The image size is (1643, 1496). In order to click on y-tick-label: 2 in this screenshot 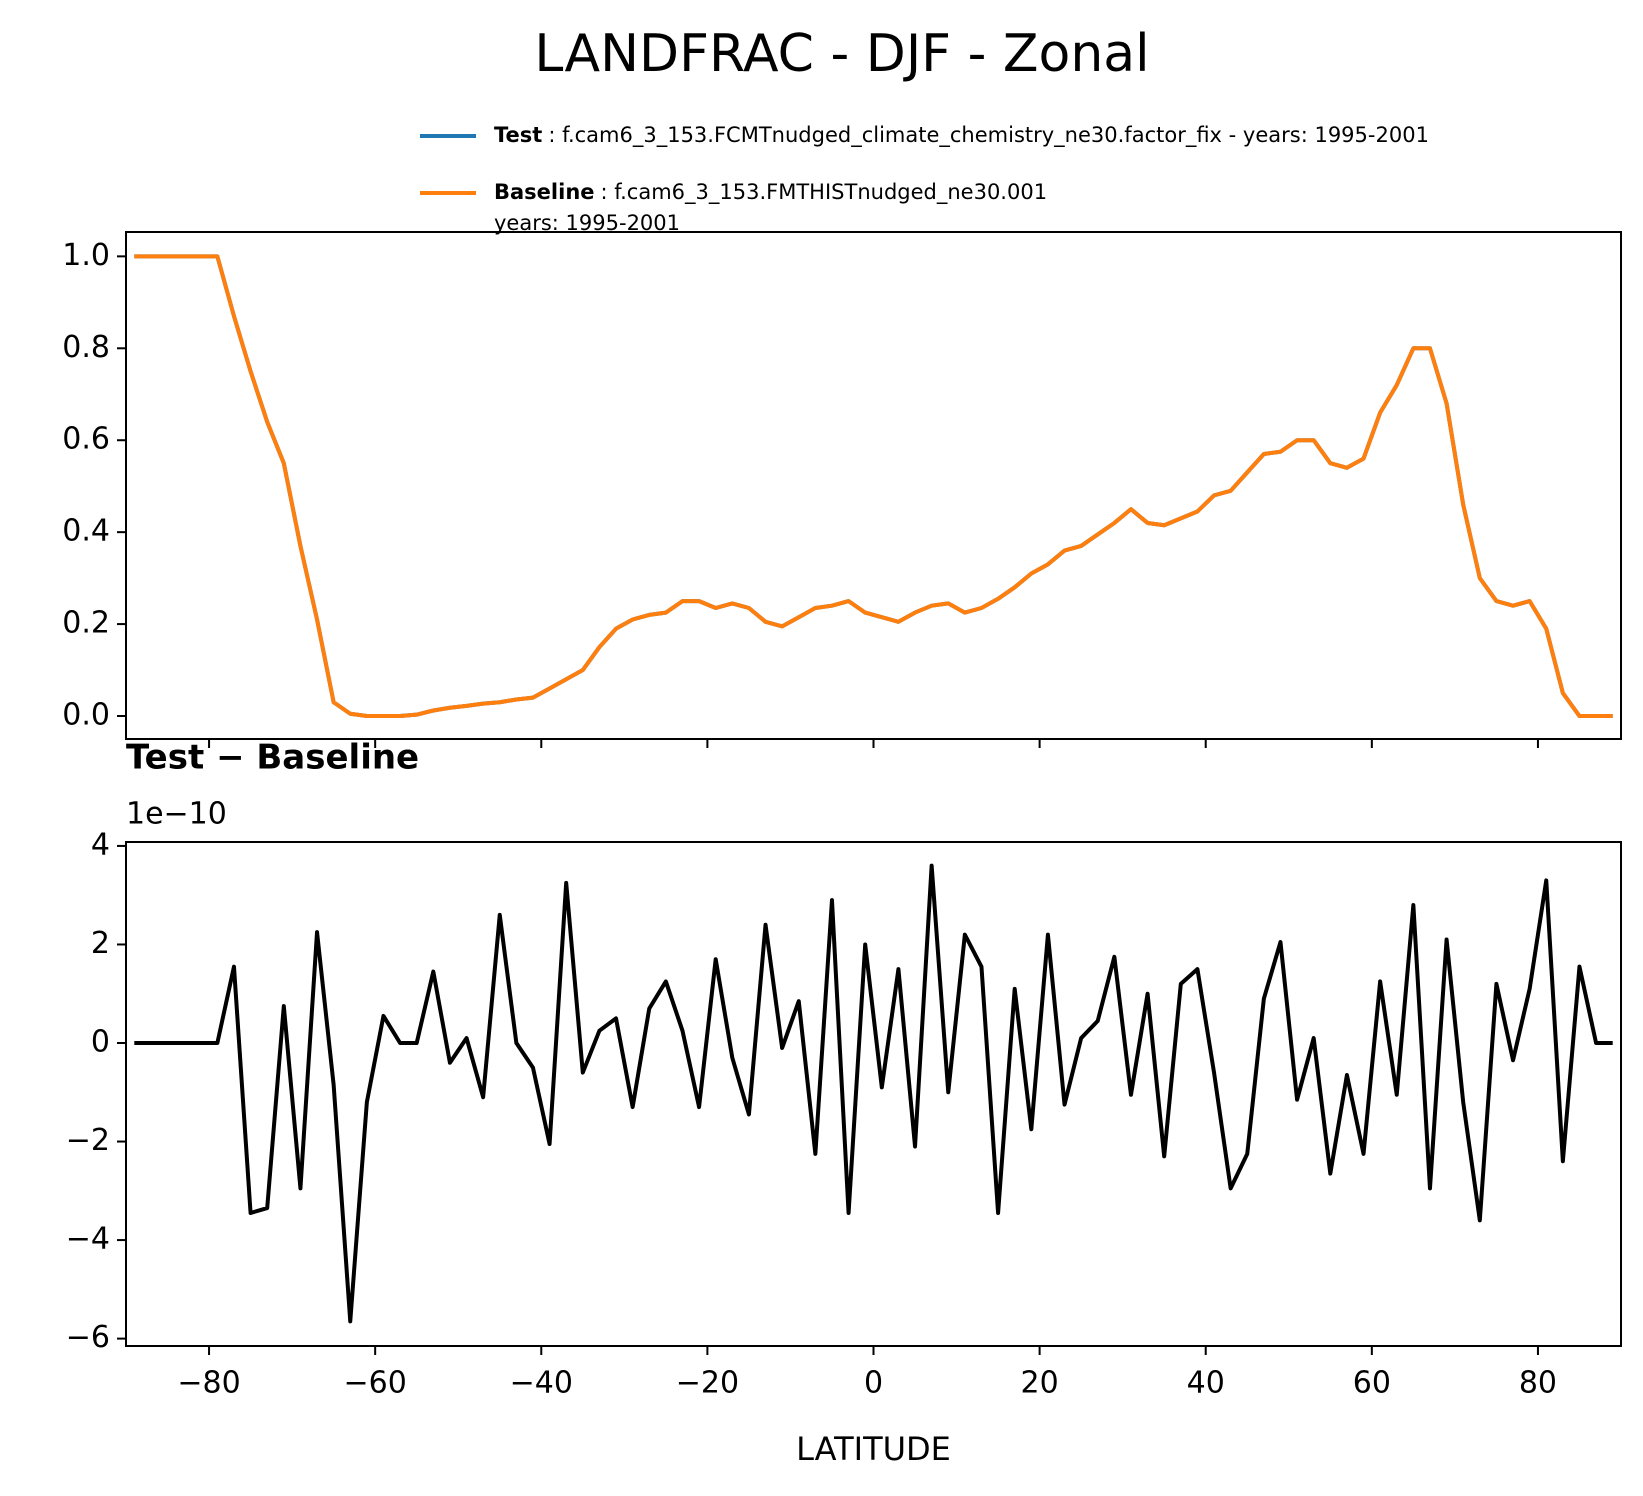, I will do `click(100, 943)`.